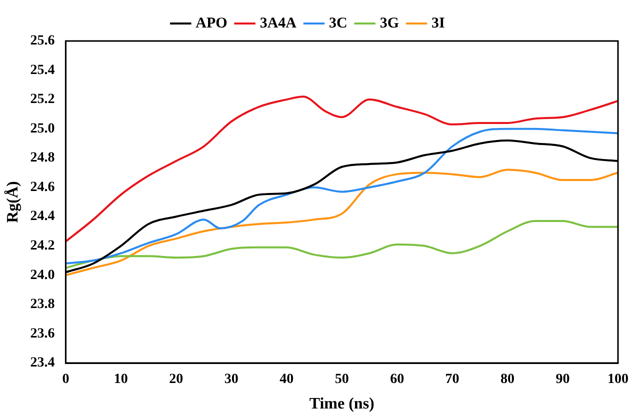 This screenshot has height=418, width=632. What do you see at coordinates (341, 404) in the screenshot?
I see `x-axis-title: Time (ns)` at bounding box center [341, 404].